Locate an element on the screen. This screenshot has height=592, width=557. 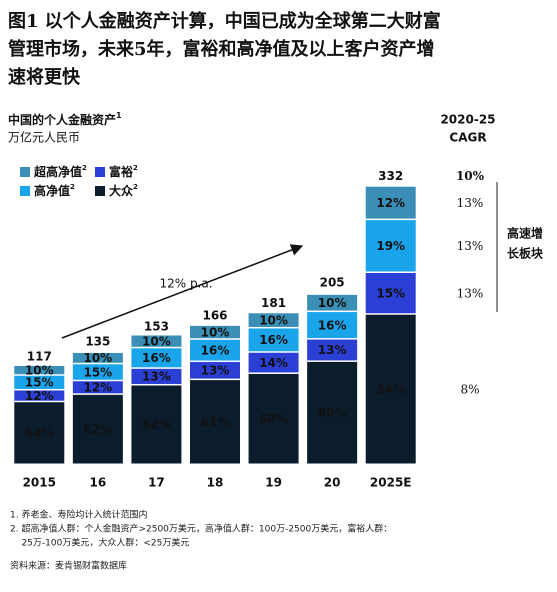
growth-arrow is located at coordinates (182, 291).